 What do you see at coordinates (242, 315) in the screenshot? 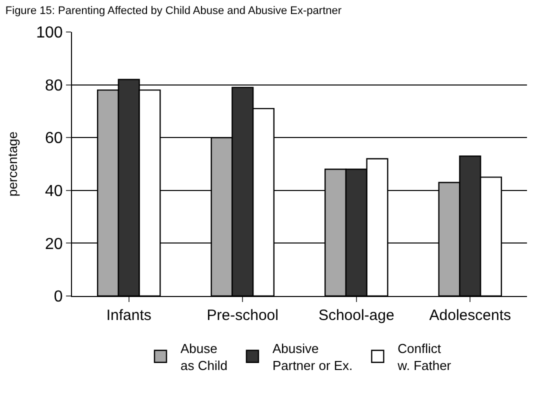
I see `x-tick-label: Pre-school` at bounding box center [242, 315].